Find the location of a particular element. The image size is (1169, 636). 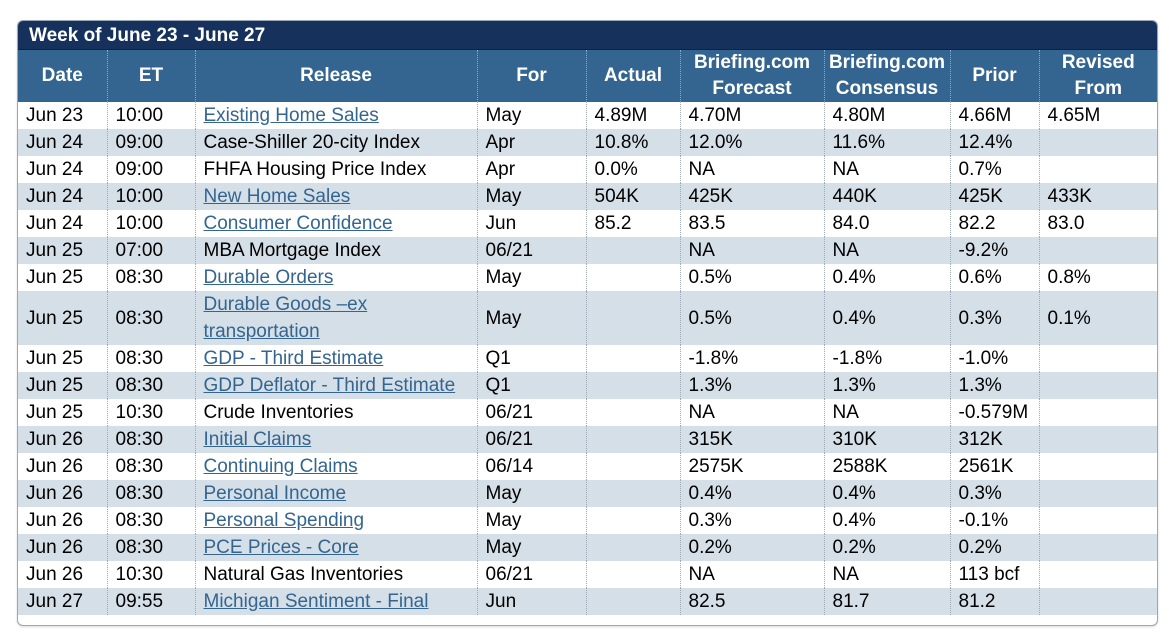

cell-prior: 0.7% is located at coordinates (994, 169).